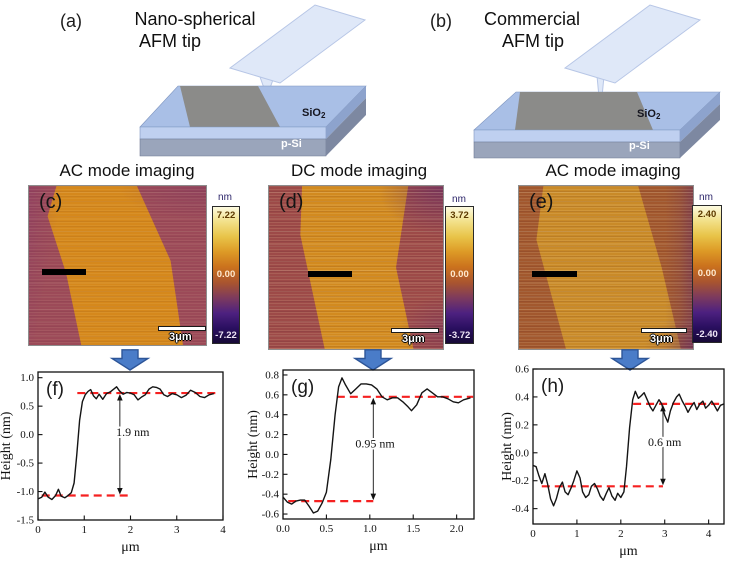 The height and width of the screenshot is (561, 732). What do you see at coordinates (327, 529) in the screenshot?
I see `x-tick-label: 0.5` at bounding box center [327, 529].